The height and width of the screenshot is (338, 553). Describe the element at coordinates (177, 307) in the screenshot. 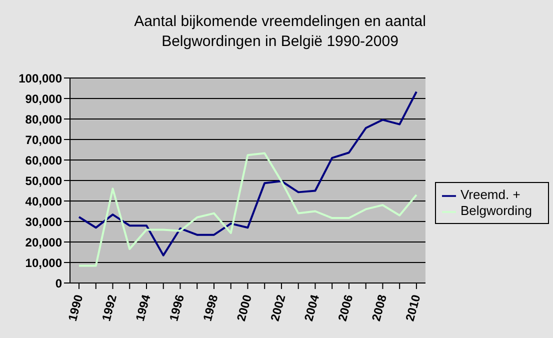

I see `x-tick-label: 1996` at that location.